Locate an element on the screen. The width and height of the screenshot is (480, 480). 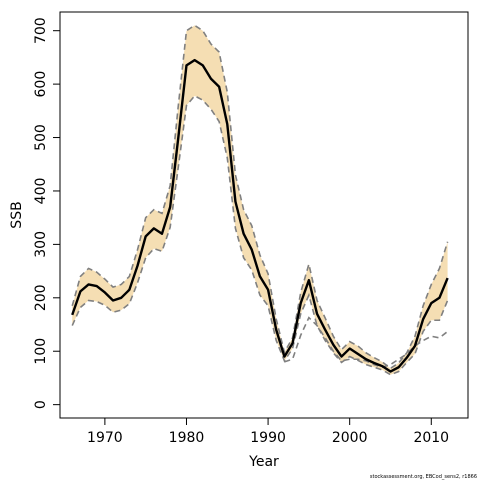
y-tick-label-700: 700 is located at coordinates (41, 30).